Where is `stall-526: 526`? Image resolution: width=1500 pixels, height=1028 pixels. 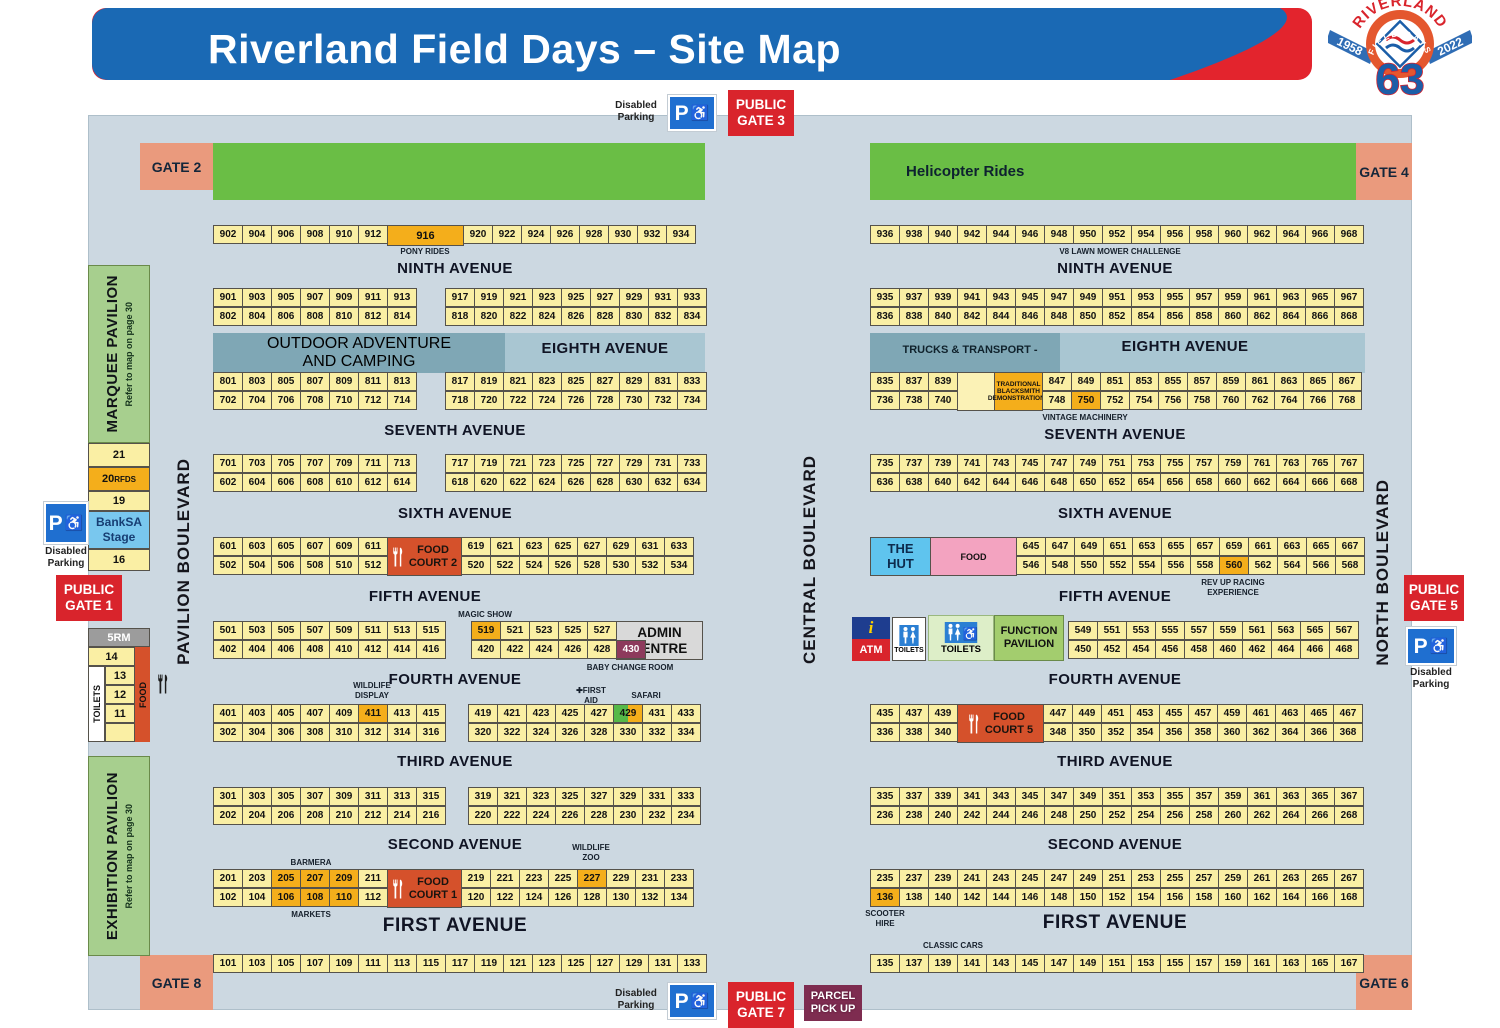
stall-526: 526 is located at coordinates (563, 565).